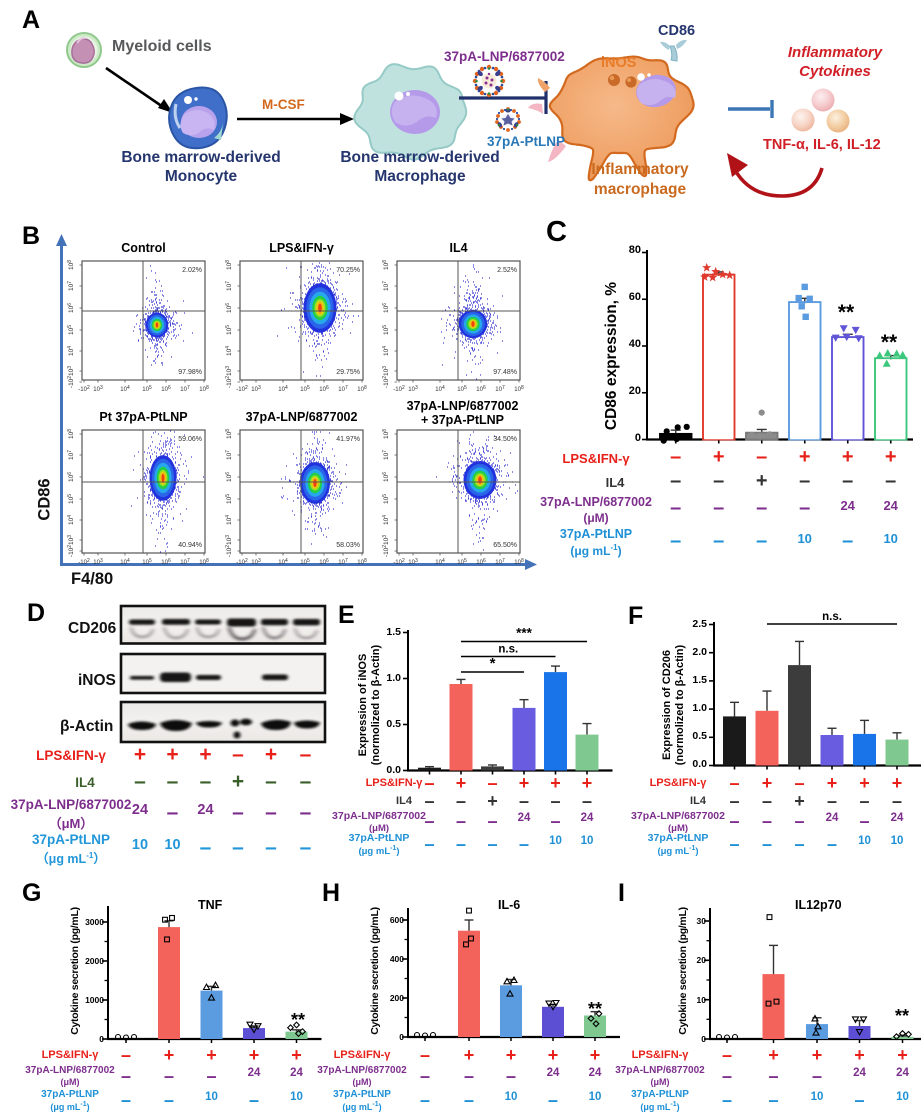  I want to click on svg-text: Pt 37pA-PtLNP, so click(143, 417).